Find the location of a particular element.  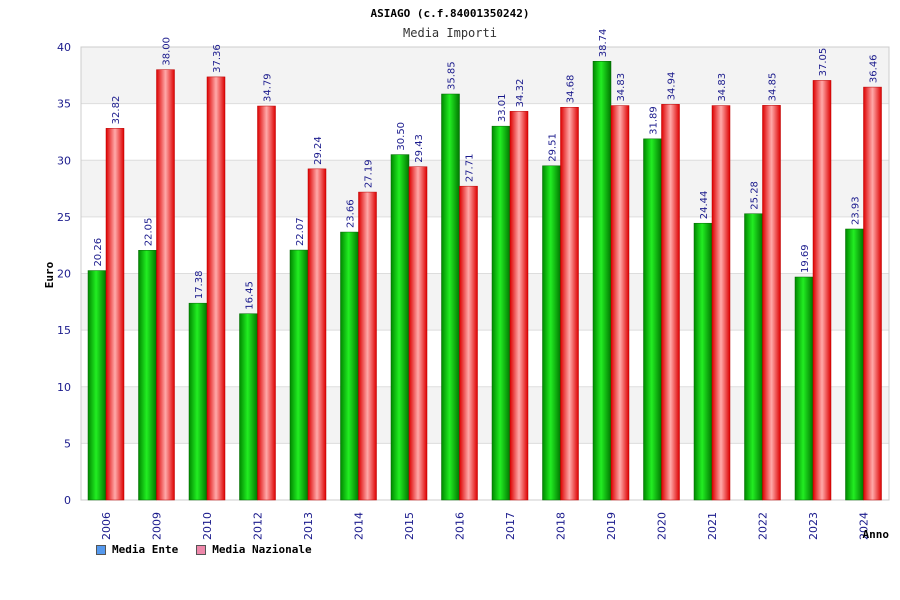

bar-media-ente-2015 is located at coordinates (400, 327).